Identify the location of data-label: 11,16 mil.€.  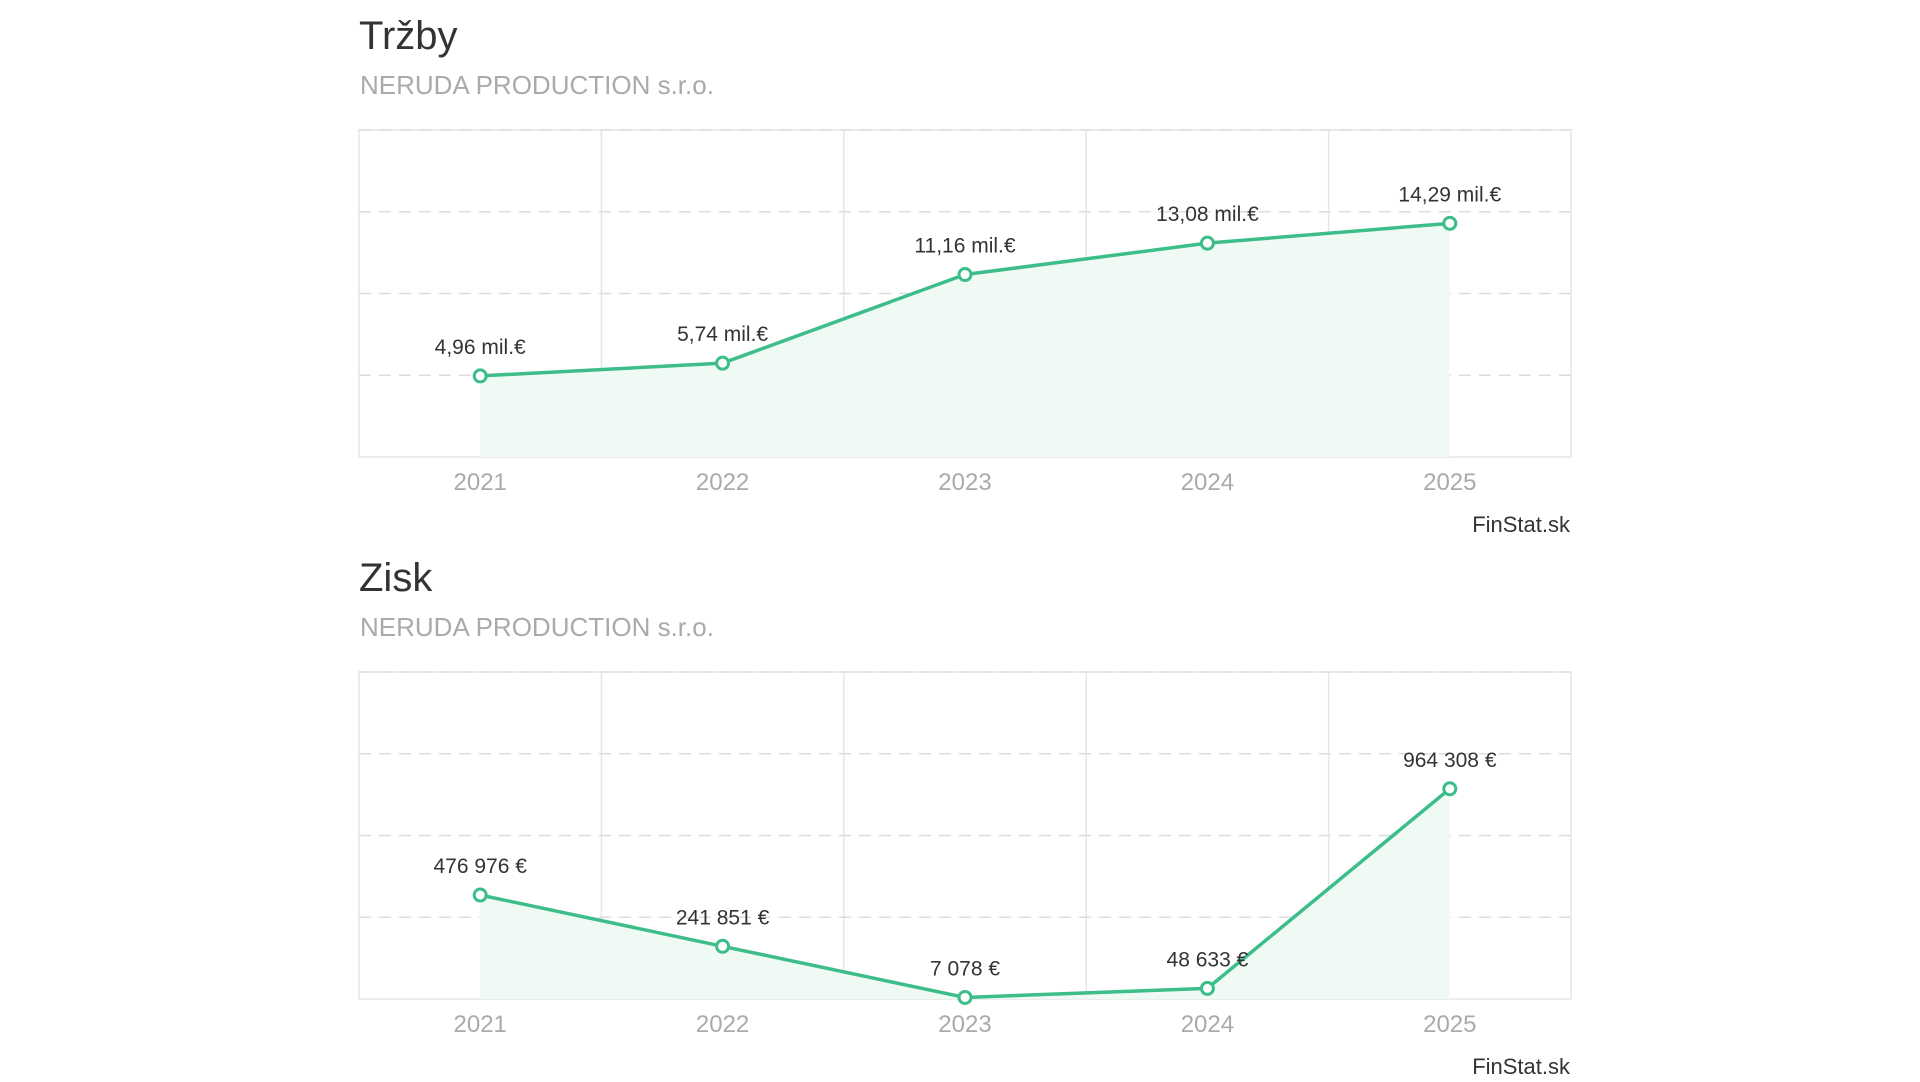
(964, 246).